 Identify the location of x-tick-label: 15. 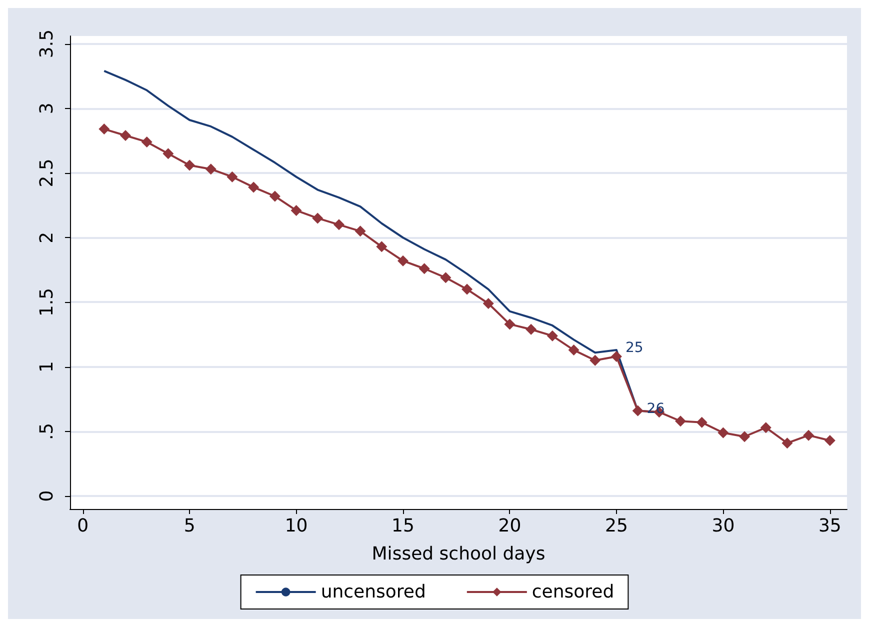
(403, 526).